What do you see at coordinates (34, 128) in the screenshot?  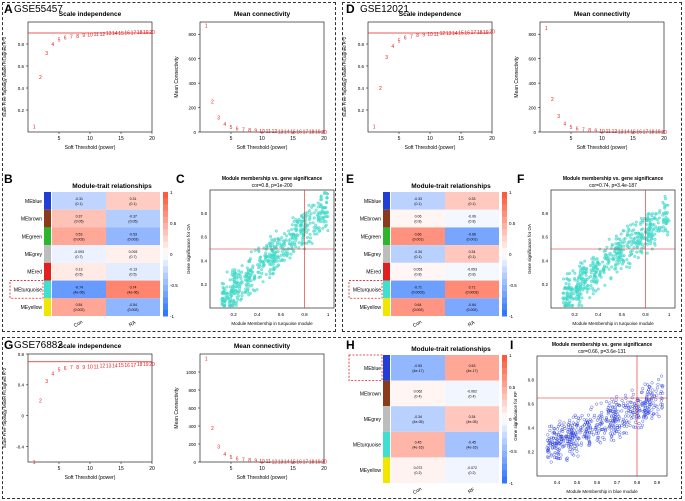 I see `sft-a-scale-point: 1` at bounding box center [34, 128].